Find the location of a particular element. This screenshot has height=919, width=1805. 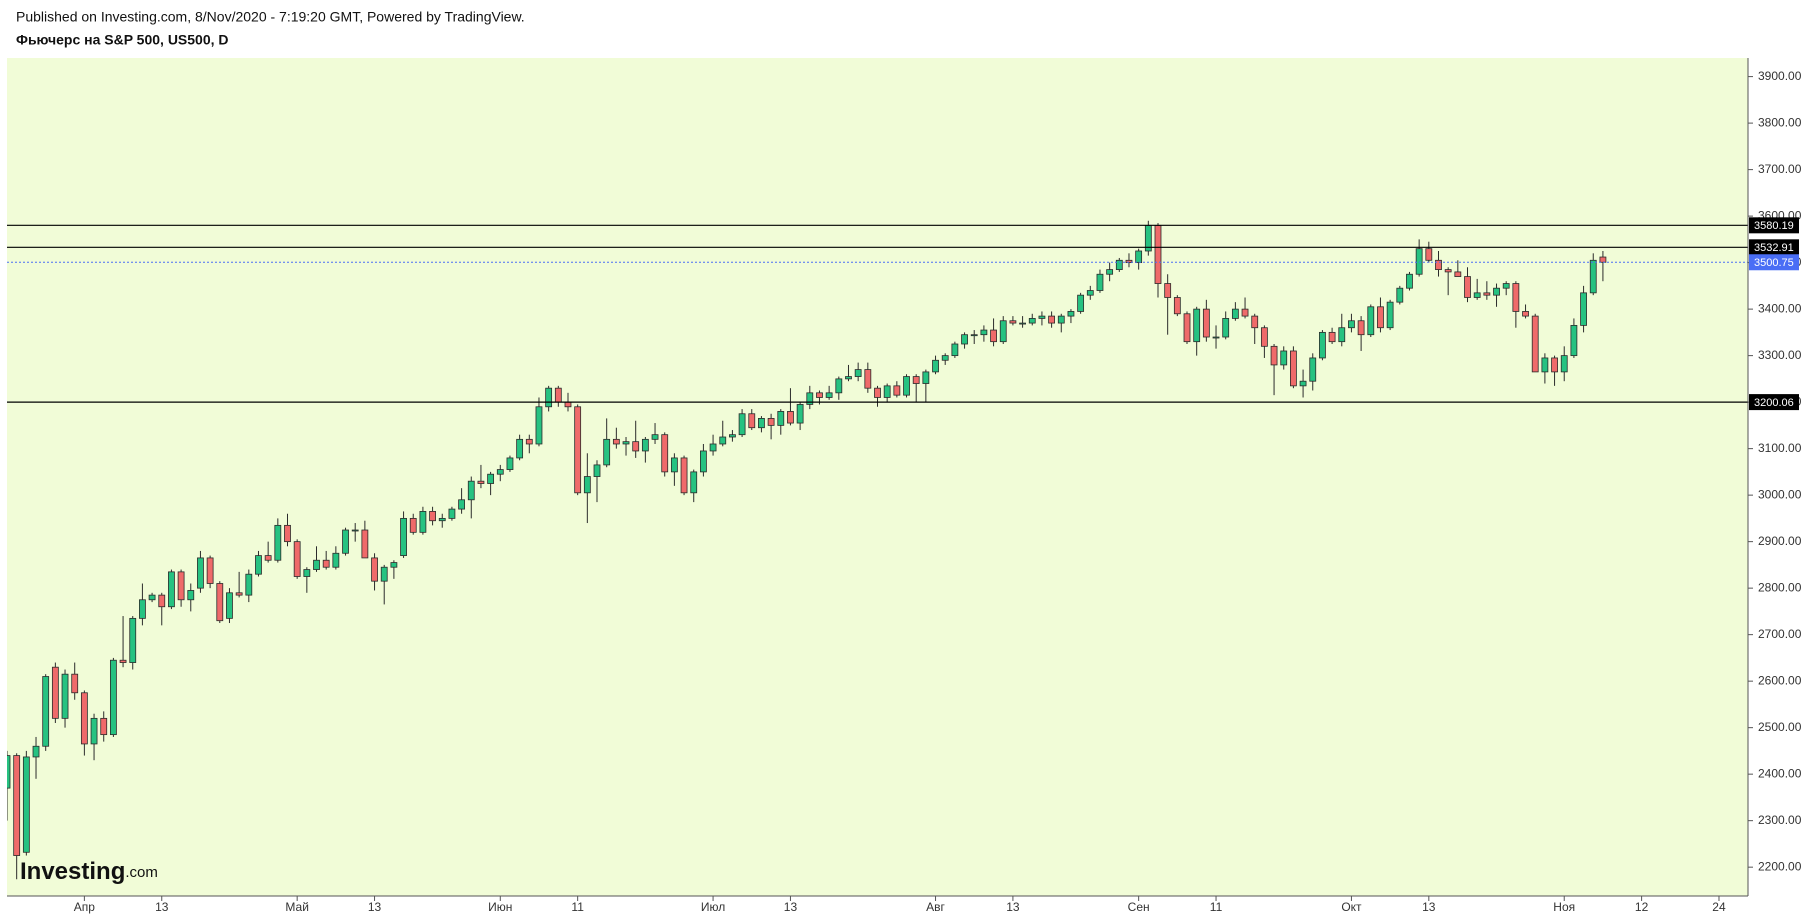

y-tick-label: 3000.00 is located at coordinates (1780, 494).